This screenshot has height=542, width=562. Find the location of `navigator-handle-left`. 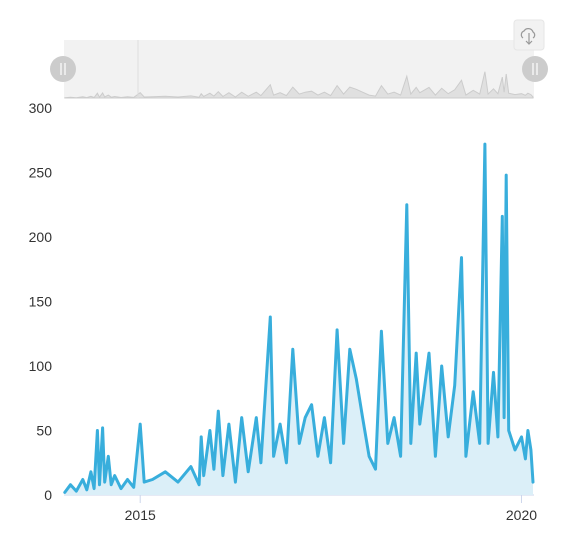

navigator-handle-left is located at coordinates (63, 69).